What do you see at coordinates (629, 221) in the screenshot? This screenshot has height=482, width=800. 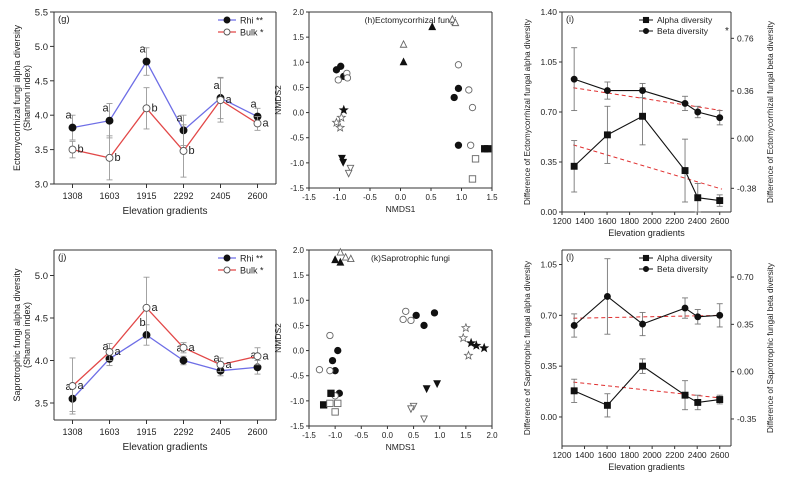 I see `x-tick-label: 1800` at bounding box center [629, 221].